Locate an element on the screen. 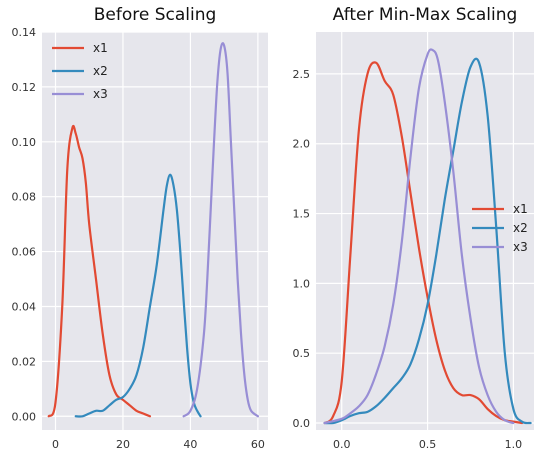 This screenshot has height=456, width=542. x-tick-label: 40 is located at coordinates (190, 444).